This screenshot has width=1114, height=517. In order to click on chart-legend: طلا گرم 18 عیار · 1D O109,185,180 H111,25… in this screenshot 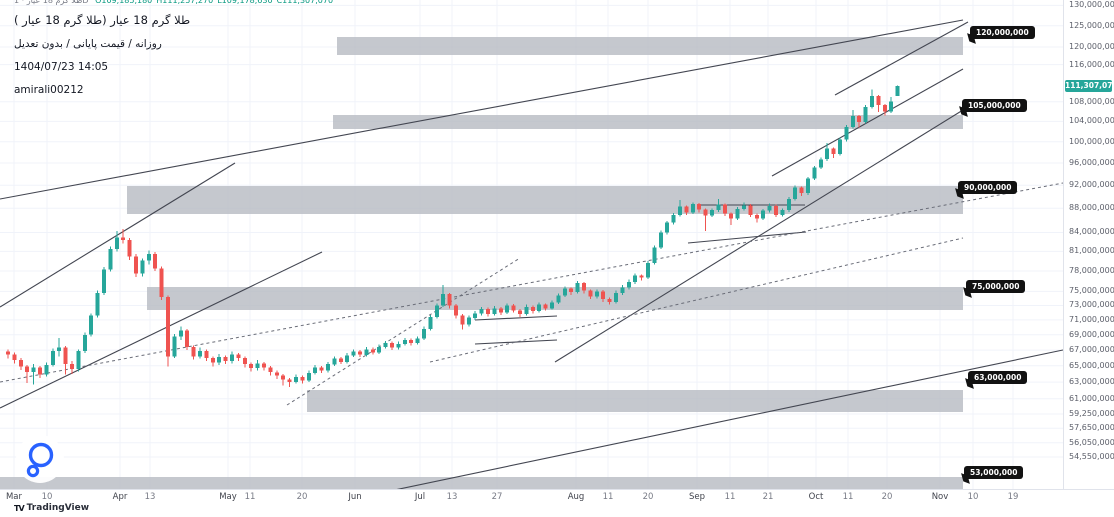, I will do `click(173, 48)`.